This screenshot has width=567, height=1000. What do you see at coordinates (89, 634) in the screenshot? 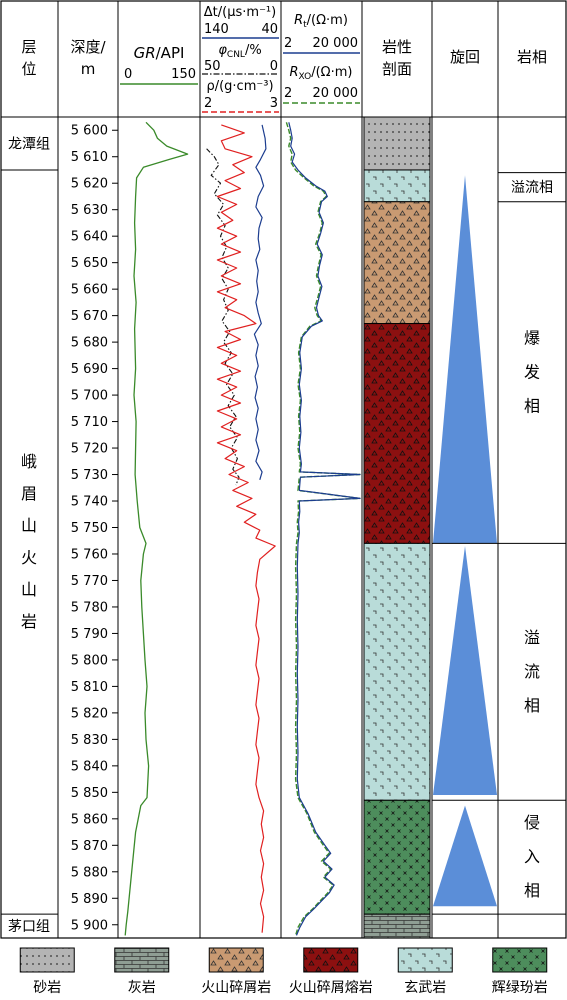
I see `depth-label: 5 790` at bounding box center [89, 634].